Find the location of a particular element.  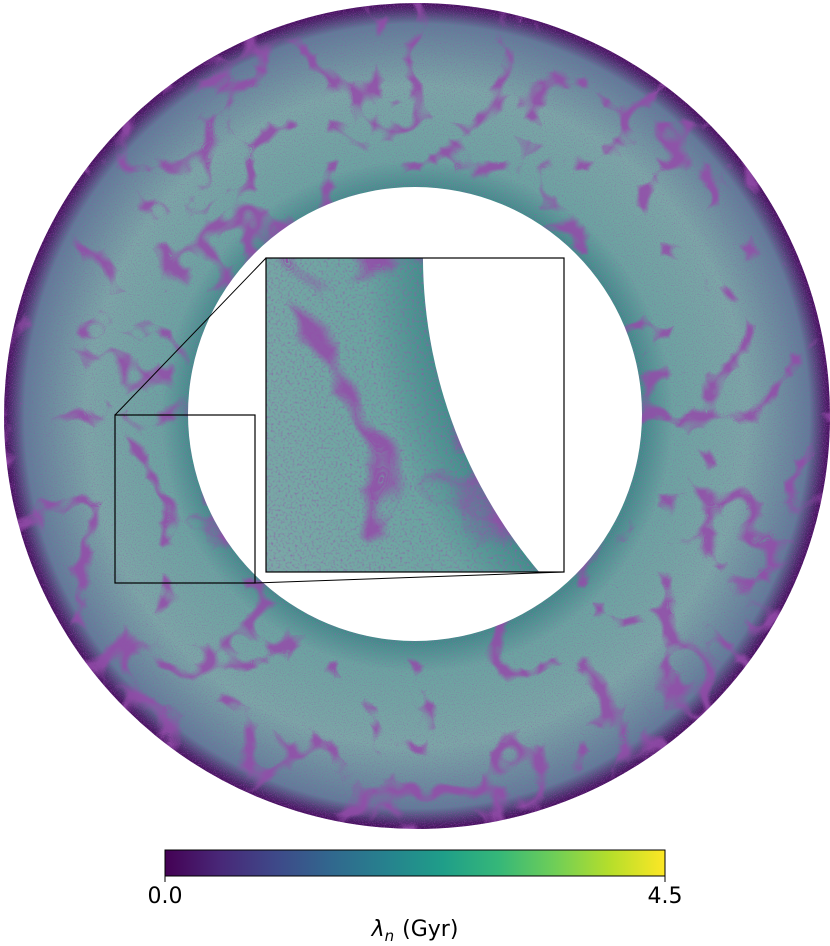

colorbar: λn (Gyr) 0.0 4.5 is located at coordinates (415, 897).